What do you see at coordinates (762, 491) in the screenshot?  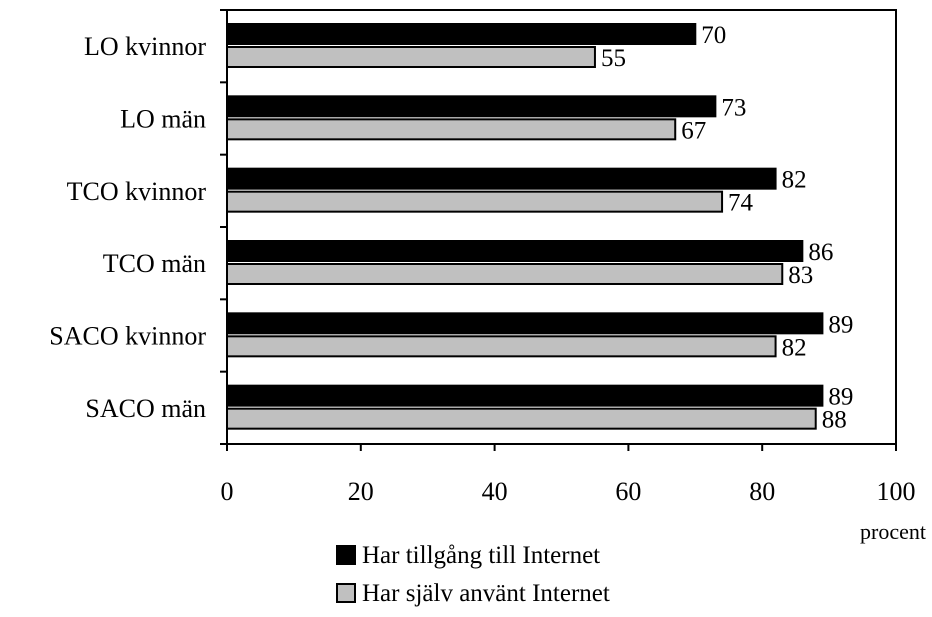 I see `x-tick-label: 80` at bounding box center [762, 491].